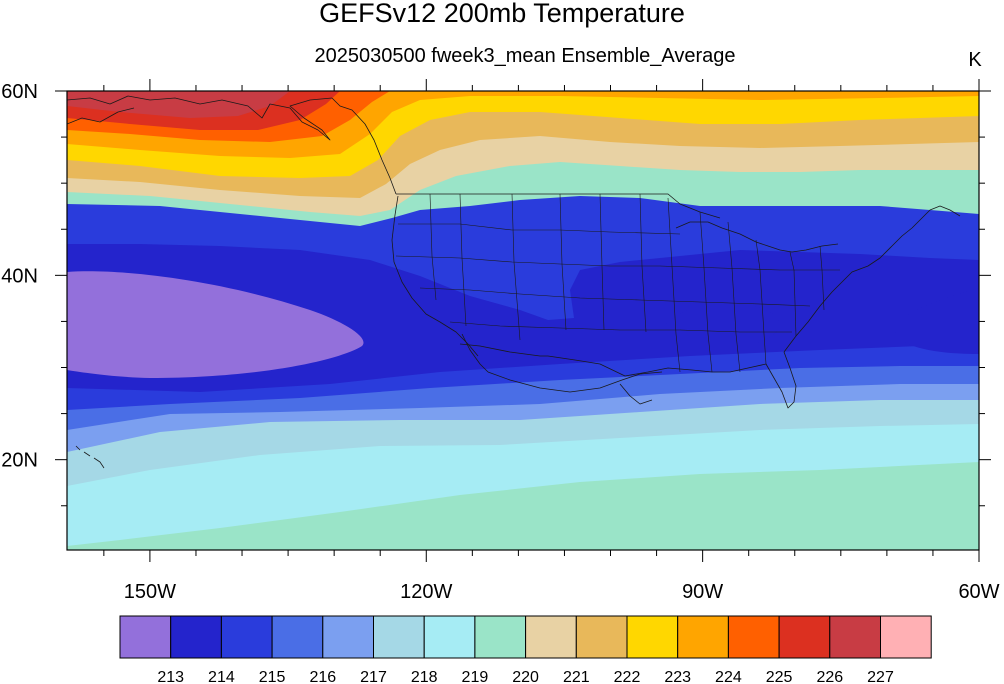 The height and width of the screenshot is (684, 1004). I want to click on y-tick-label: 60N, so click(19, 92).